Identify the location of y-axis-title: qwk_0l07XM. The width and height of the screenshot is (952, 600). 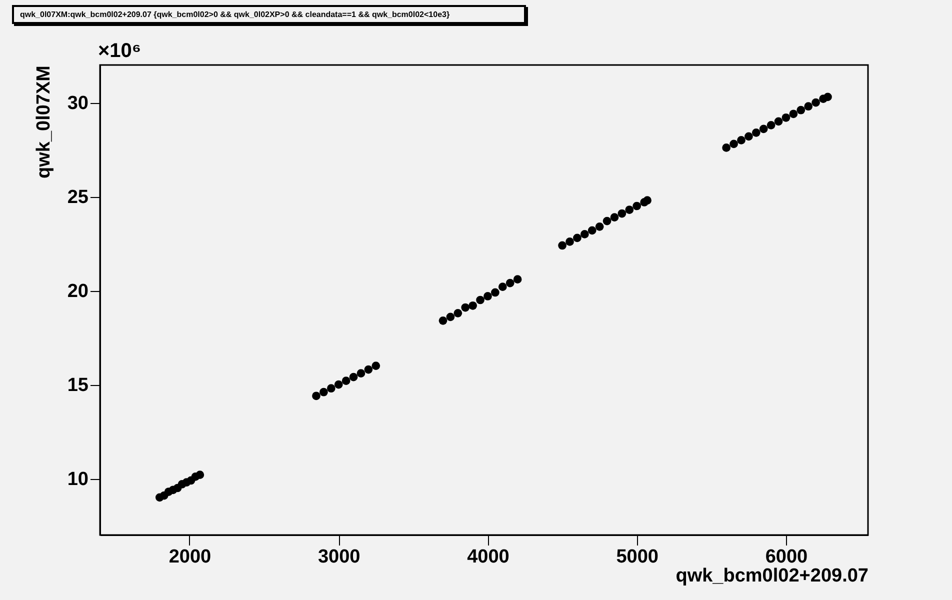
(43, 122).